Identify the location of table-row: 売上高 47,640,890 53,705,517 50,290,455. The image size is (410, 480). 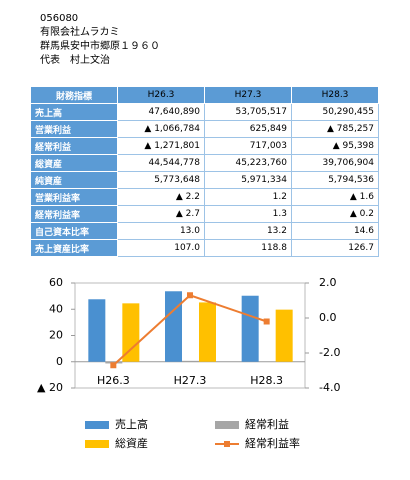
(204, 112).